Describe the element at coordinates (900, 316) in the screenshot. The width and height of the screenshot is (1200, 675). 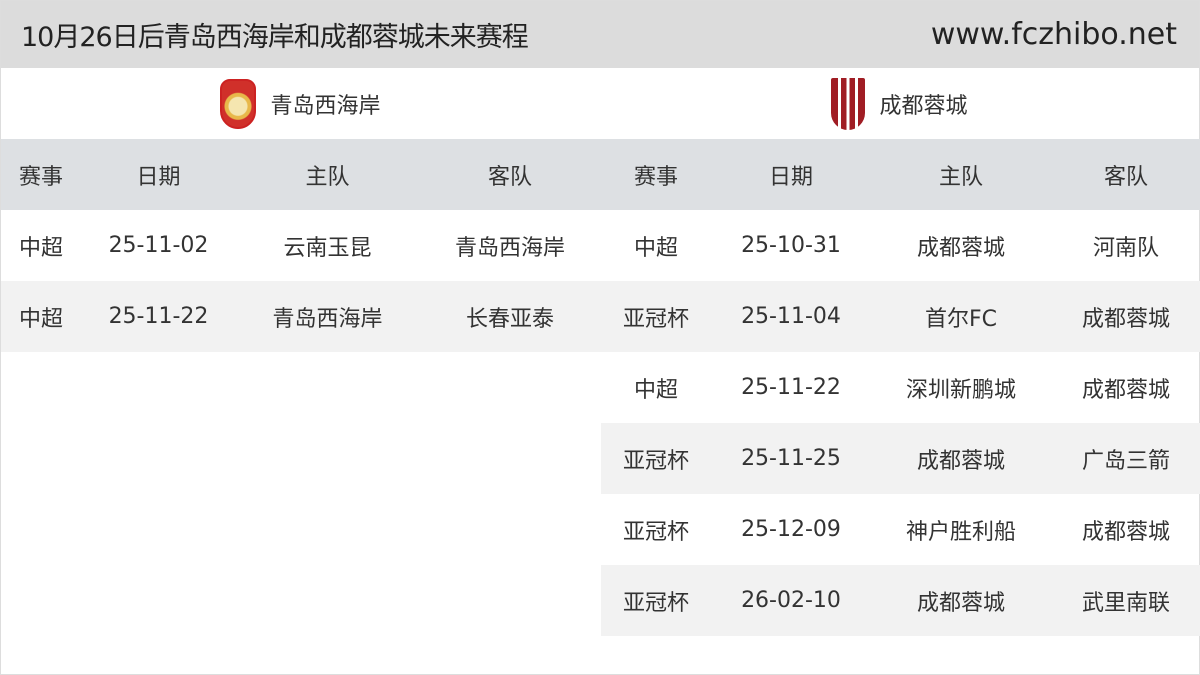
I see `table-row: 亚冠杯 25-11-04 首尔FC 成都蓉城` at that location.